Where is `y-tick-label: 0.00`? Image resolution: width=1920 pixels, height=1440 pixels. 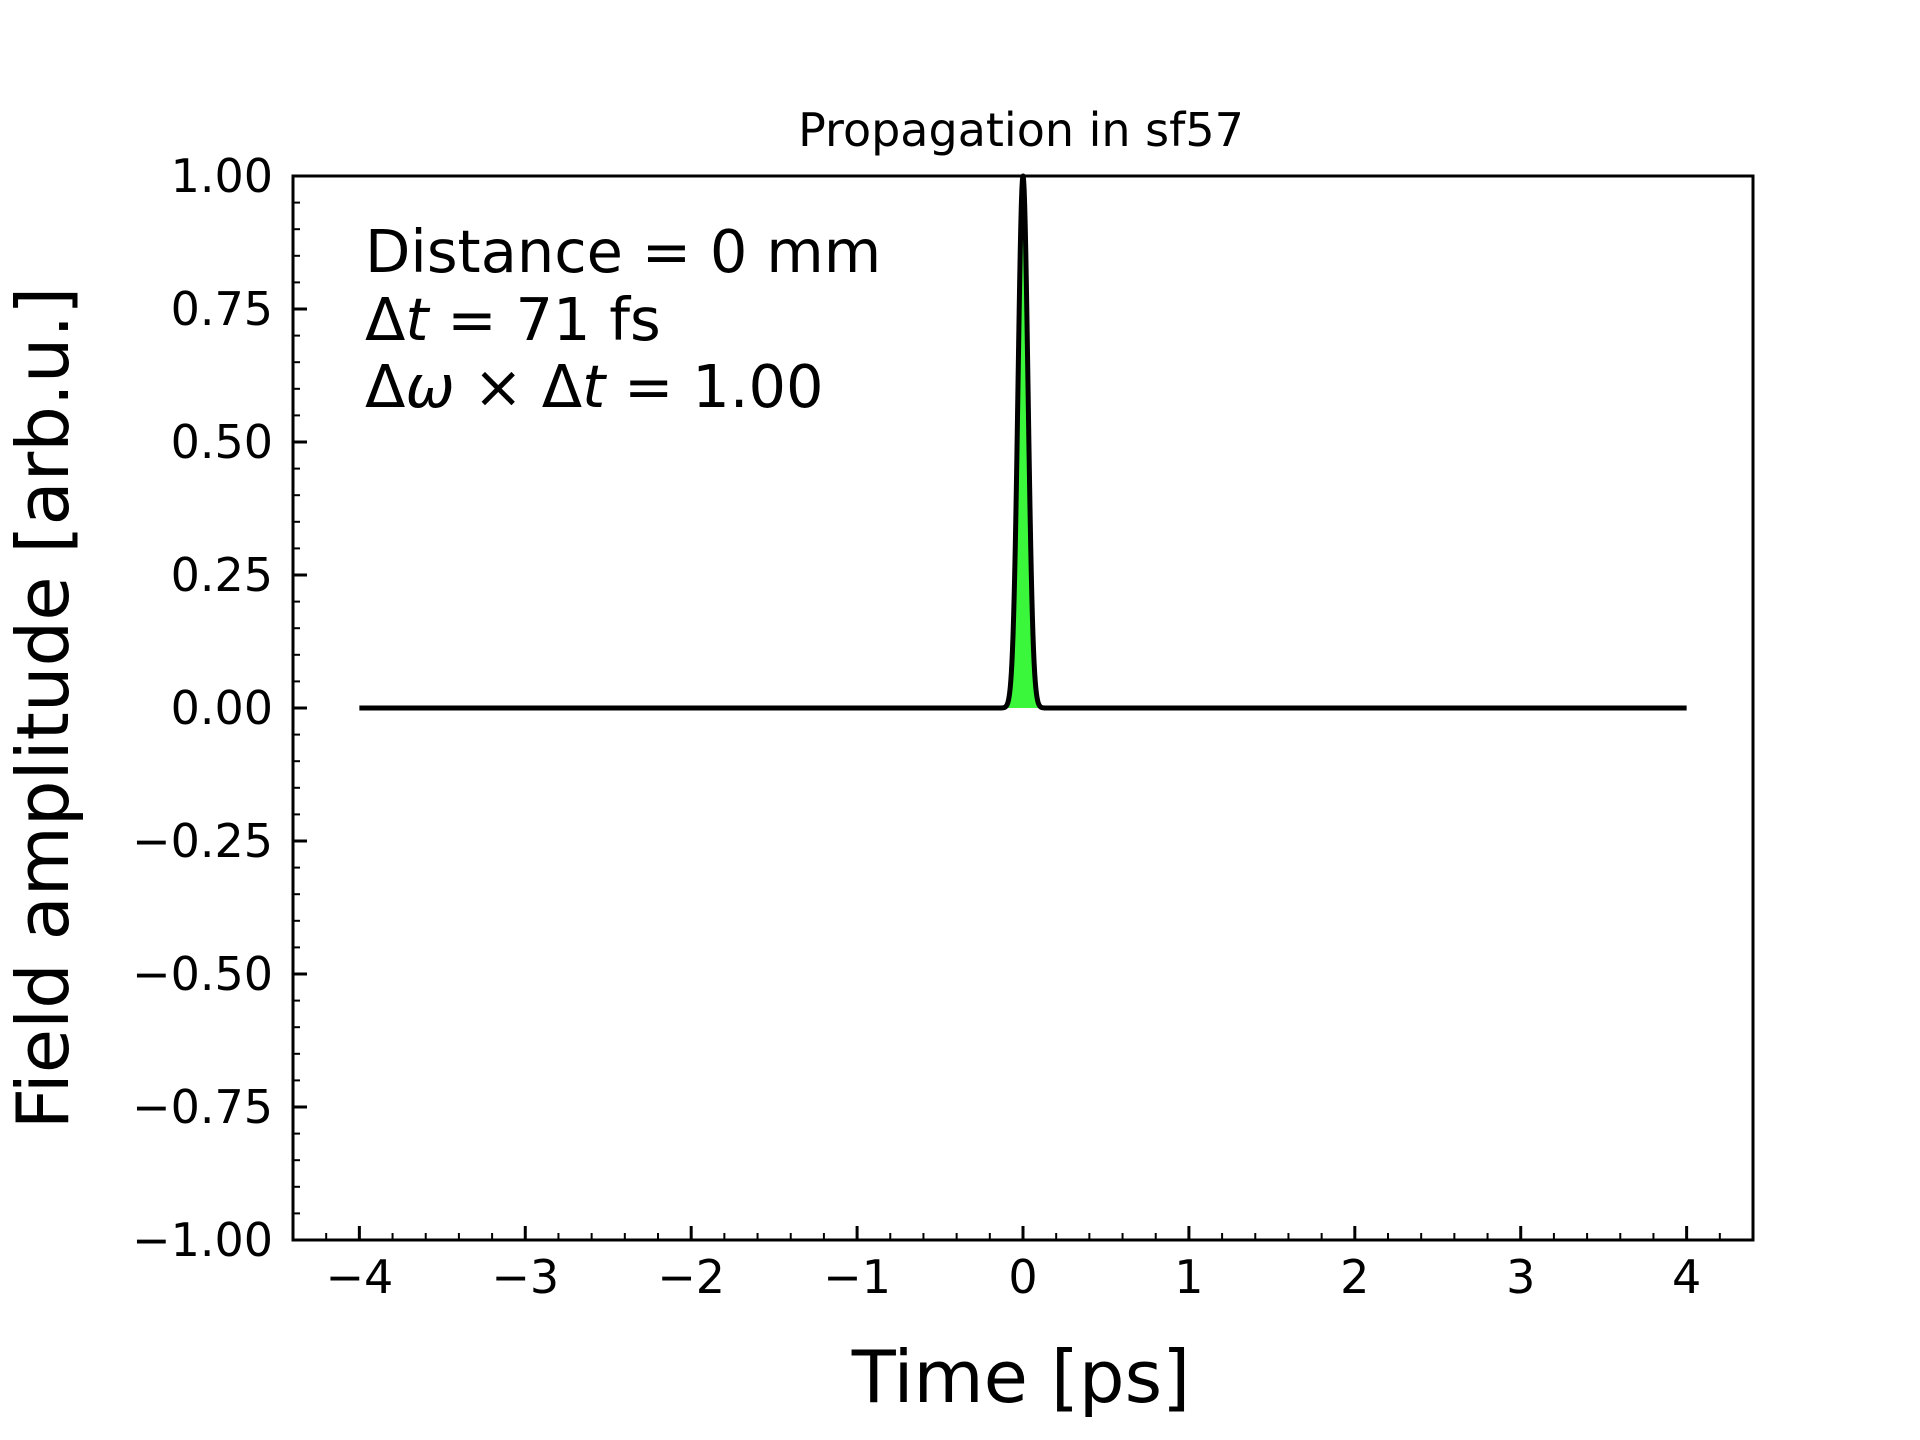
y-tick-label: 0.00 is located at coordinates (222, 708).